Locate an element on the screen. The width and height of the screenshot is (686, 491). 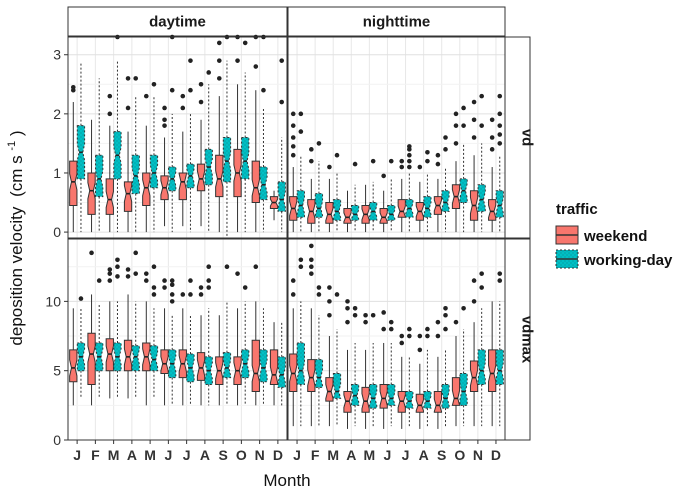
box-working-day-F is located at coordinates (99, 155).